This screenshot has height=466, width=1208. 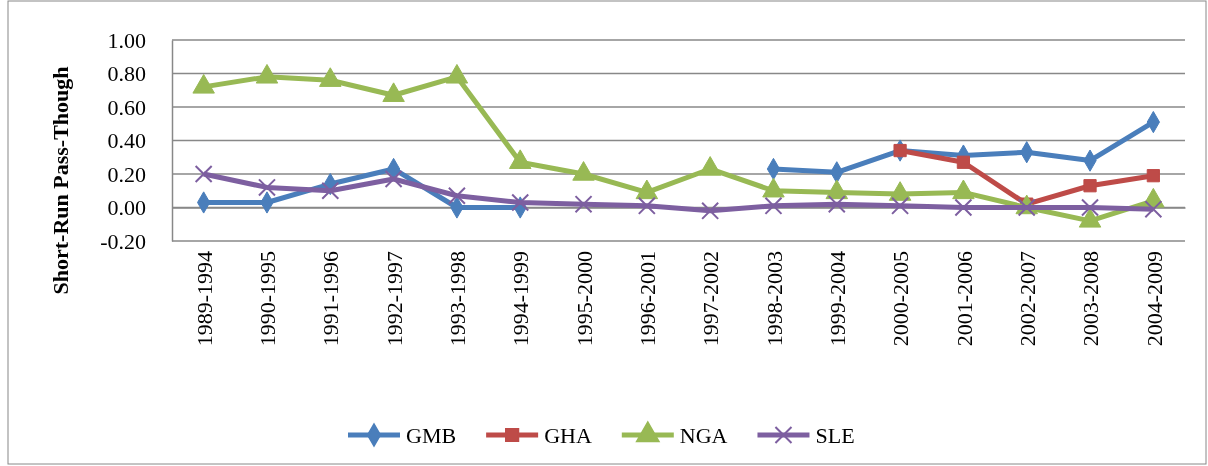 What do you see at coordinates (123, 241) in the screenshot?
I see `y-tick-label: -0.20` at bounding box center [123, 241].